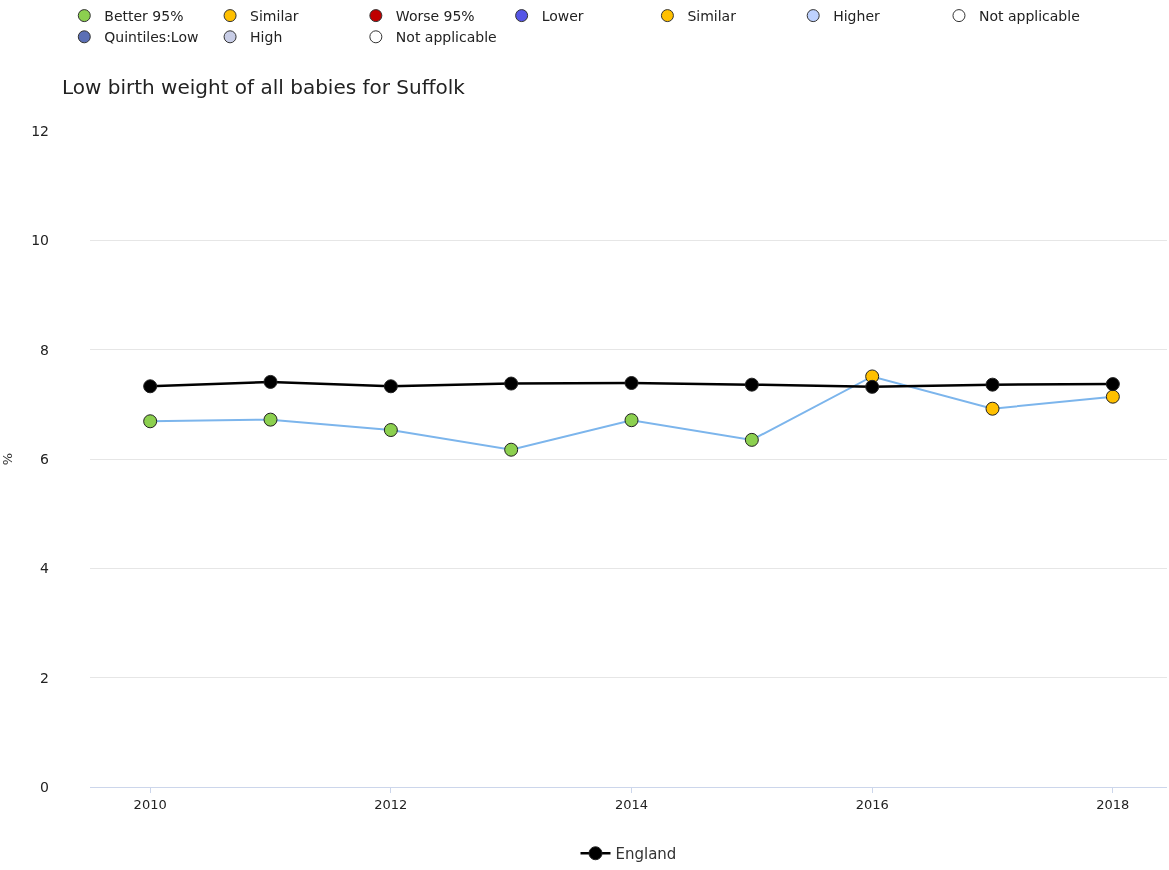 The height and width of the screenshot is (870, 1169). I want to click on y-tick-label: 12, so click(40, 130).